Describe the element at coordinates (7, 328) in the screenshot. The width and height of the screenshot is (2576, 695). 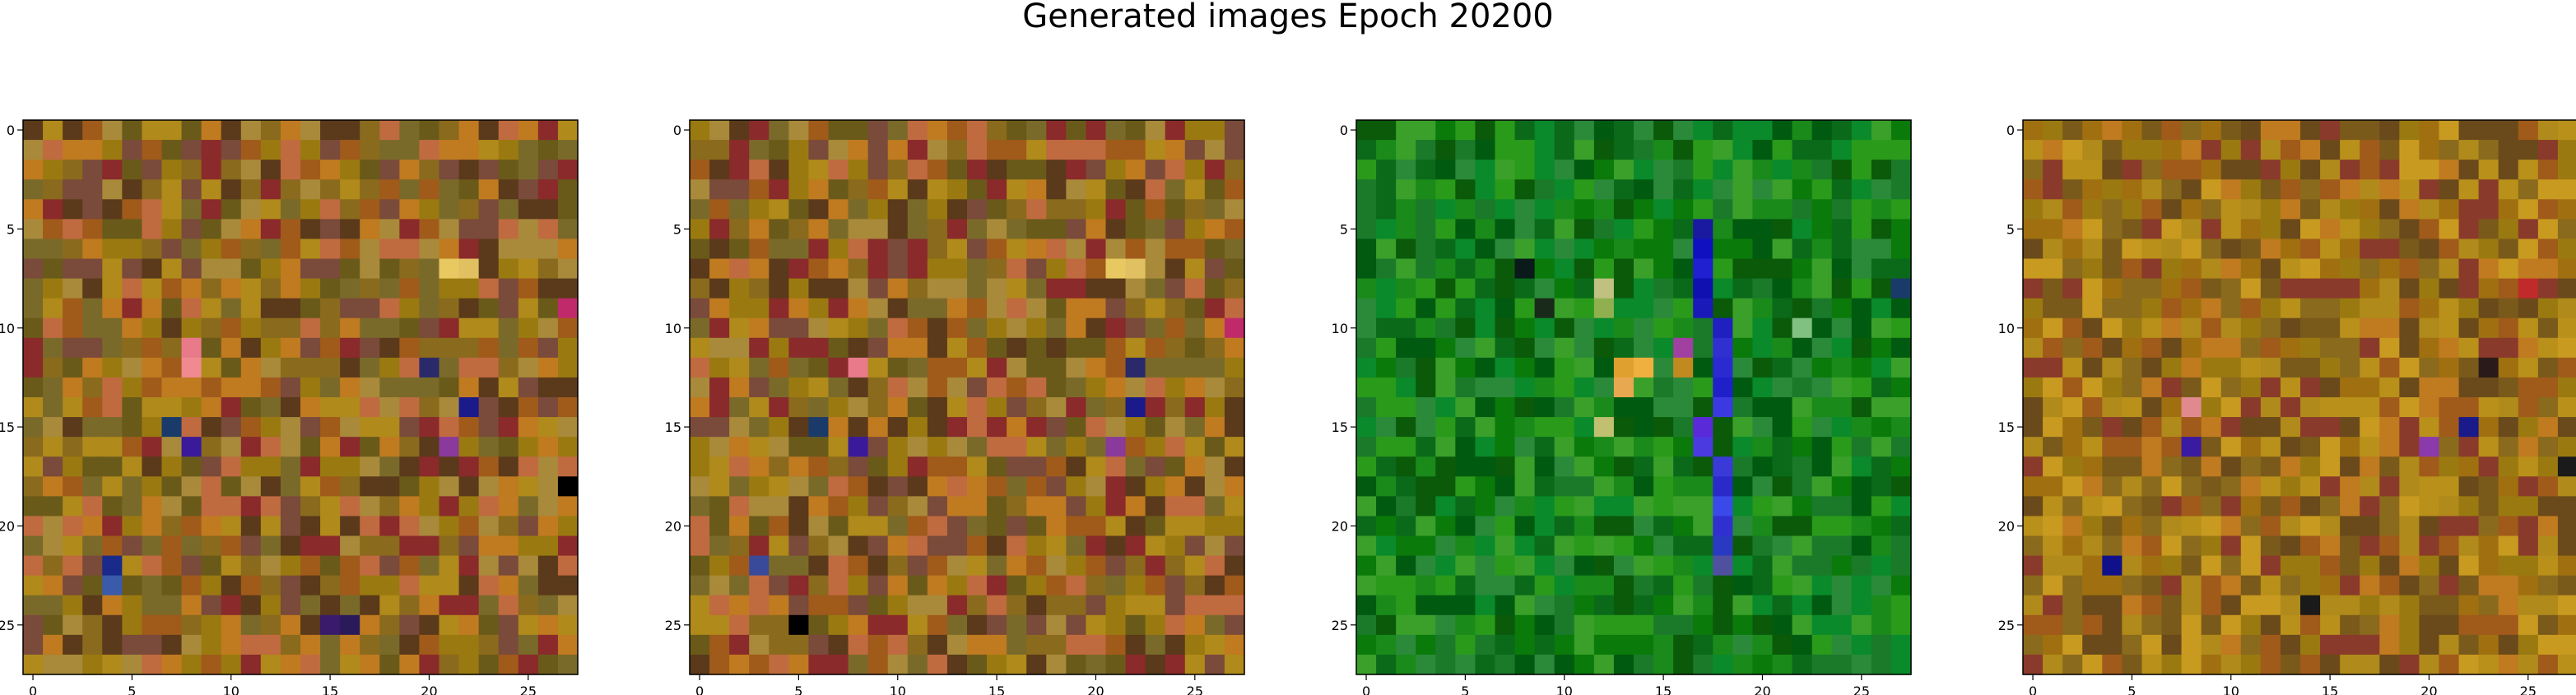
I see `y-tick-label: 10` at that location.